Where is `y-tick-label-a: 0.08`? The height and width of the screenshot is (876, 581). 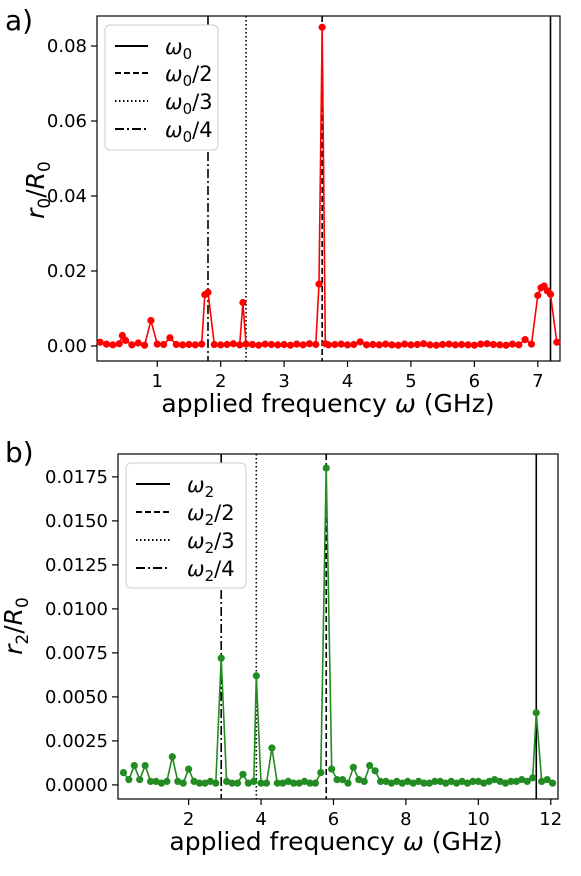
y-tick-label-a: 0.08 is located at coordinates (67, 46).